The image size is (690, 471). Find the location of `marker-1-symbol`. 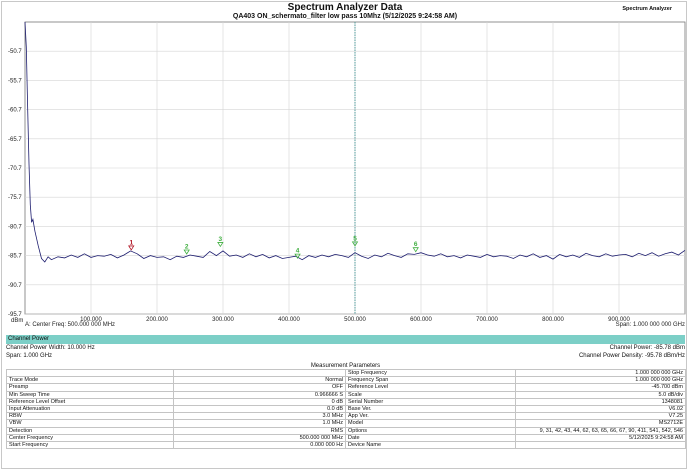

marker-1-symbol is located at coordinates (131, 248).